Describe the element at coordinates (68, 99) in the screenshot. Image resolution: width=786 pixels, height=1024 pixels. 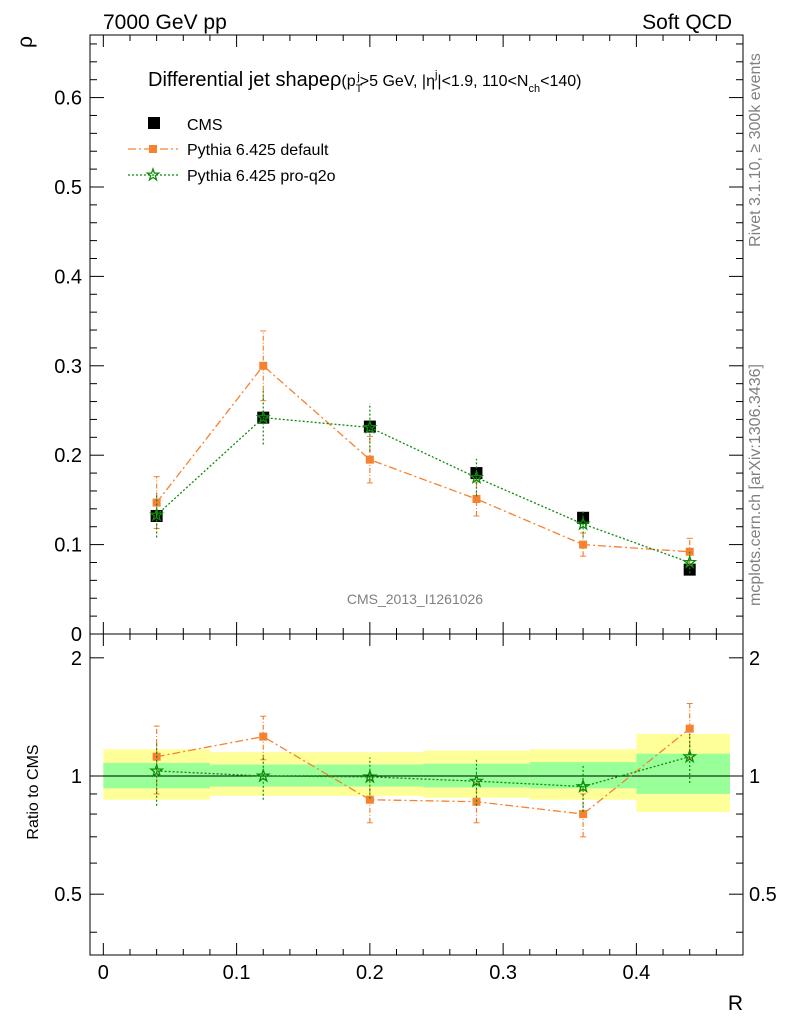
I see `main-ytick-label: 0.6` at that location.